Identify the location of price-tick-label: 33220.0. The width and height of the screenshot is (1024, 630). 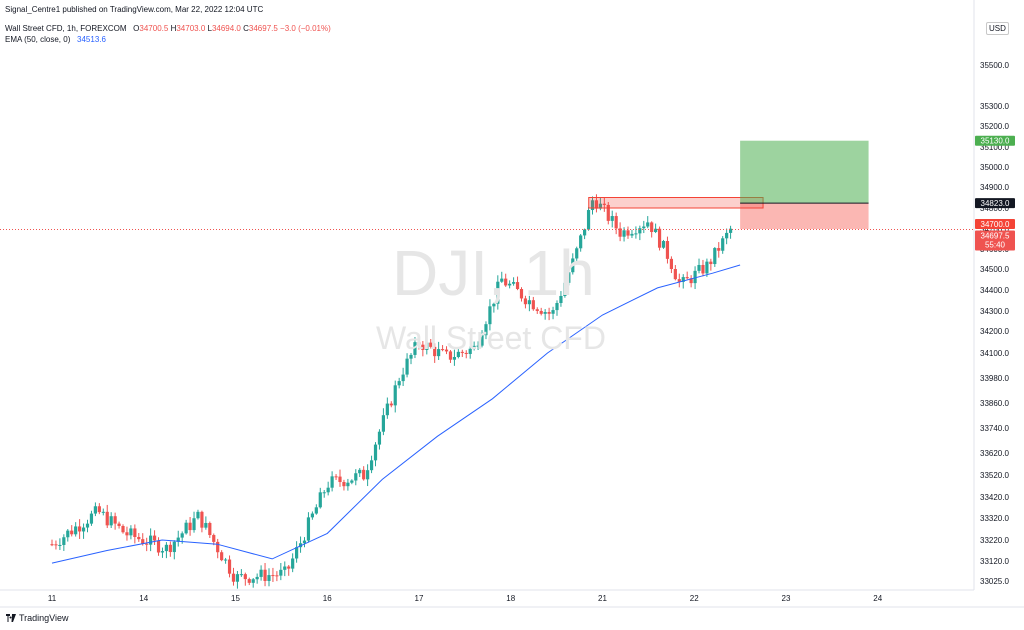
(994, 540).